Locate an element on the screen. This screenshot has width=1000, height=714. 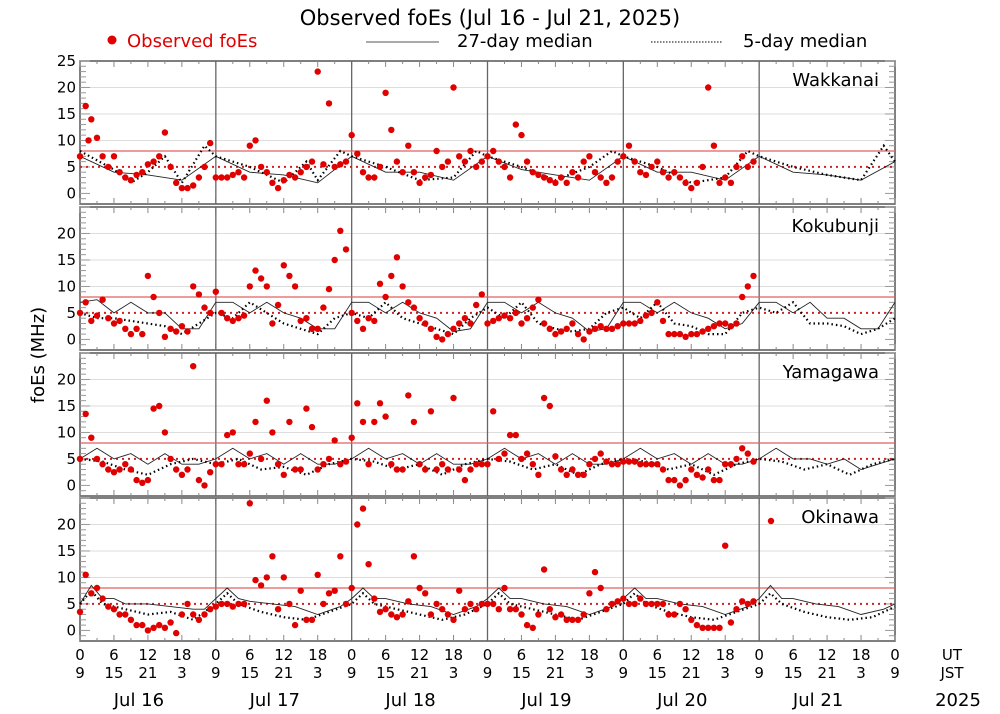
y-tick-label: 15 is located at coordinates (66, 406).